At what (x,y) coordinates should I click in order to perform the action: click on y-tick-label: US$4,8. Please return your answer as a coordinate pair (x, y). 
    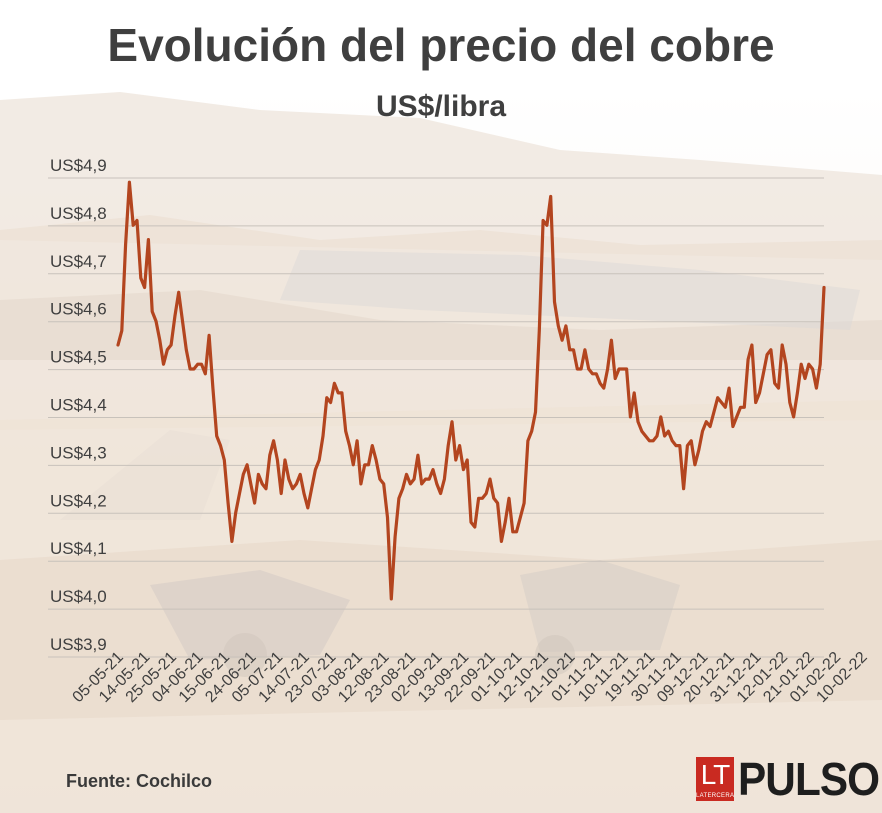
    Looking at the image, I should click on (78, 213).